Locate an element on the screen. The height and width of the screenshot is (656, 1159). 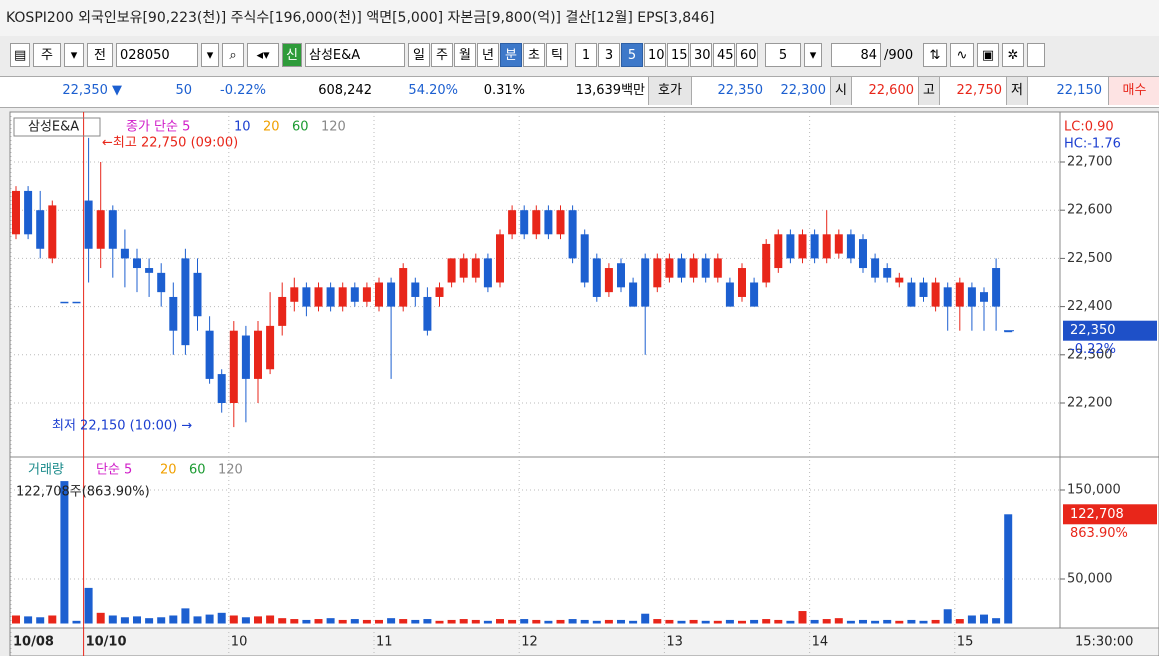
sound-button: ◂▾ is located at coordinates (263, 55).